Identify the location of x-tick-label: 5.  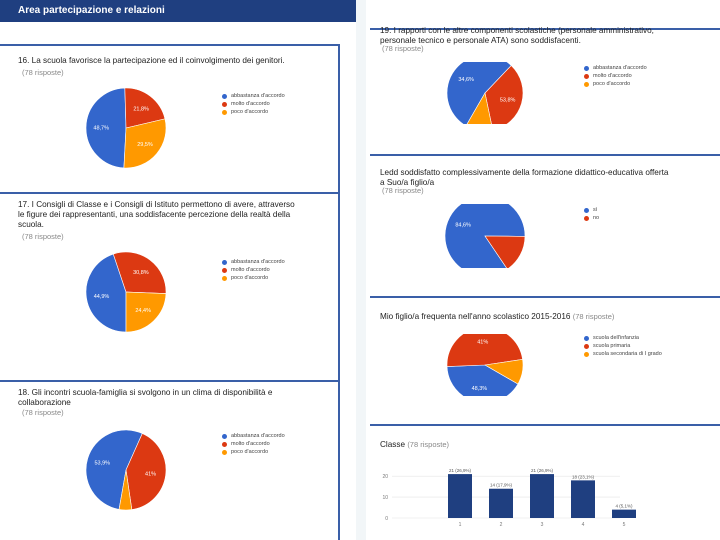
(624, 525).